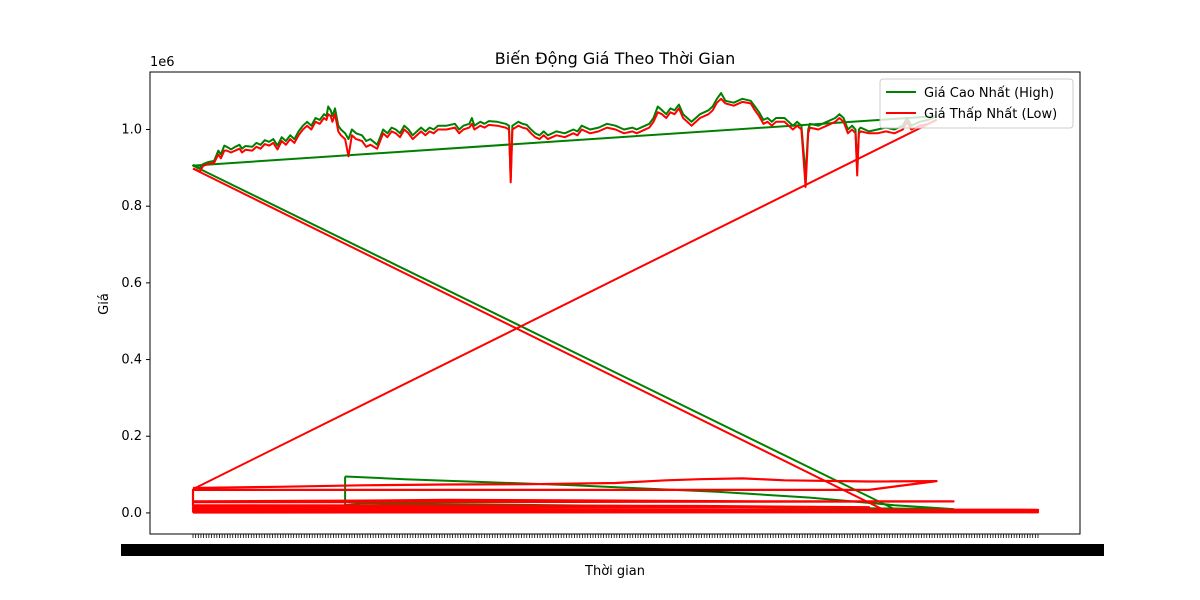  I want to click on chart-title: Biến Động Giá Theo Thời Gian, so click(615, 58).